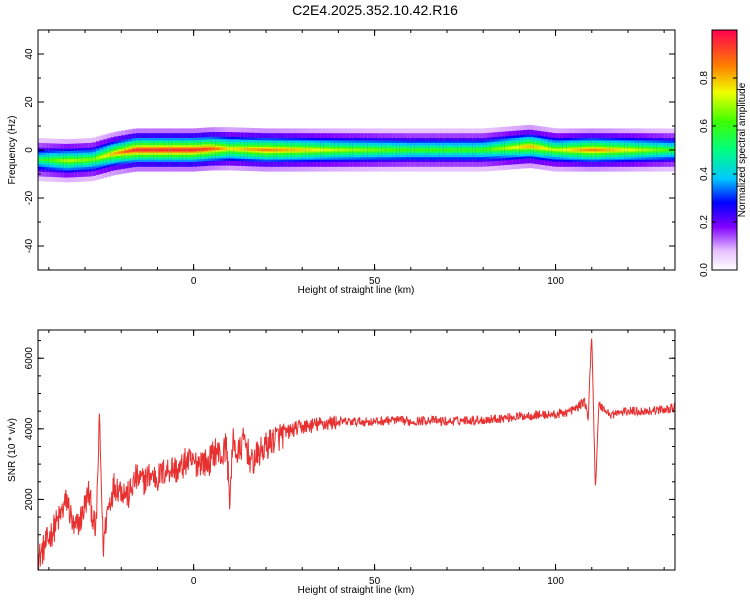 The width and height of the screenshot is (750, 600). What do you see at coordinates (704, 270) in the screenshot?
I see `colorbar-tick-label: 0.0` at bounding box center [704, 270].